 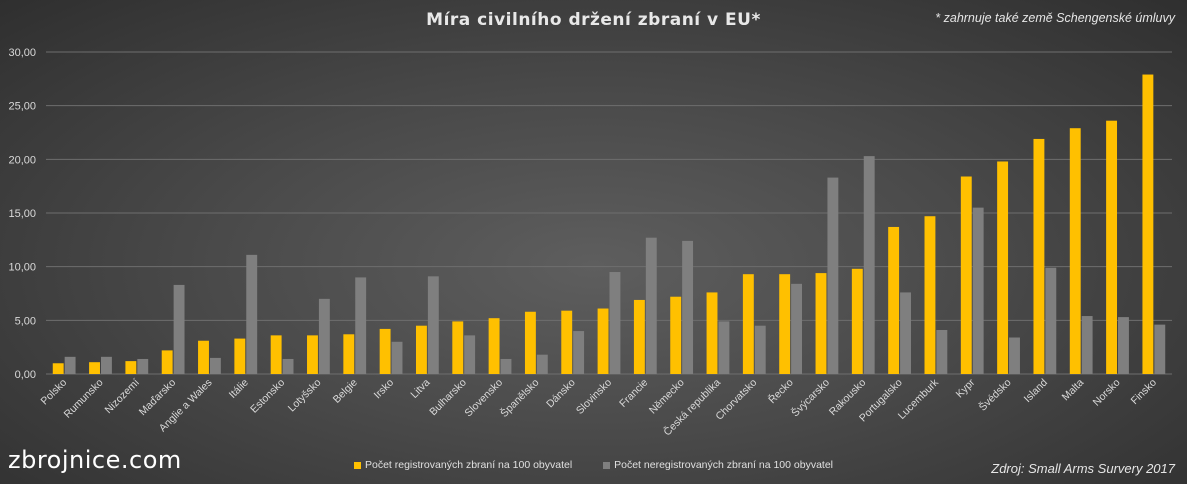 What do you see at coordinates (22, 268) in the screenshot?
I see `y-tick-label: 10,00` at bounding box center [22, 268].